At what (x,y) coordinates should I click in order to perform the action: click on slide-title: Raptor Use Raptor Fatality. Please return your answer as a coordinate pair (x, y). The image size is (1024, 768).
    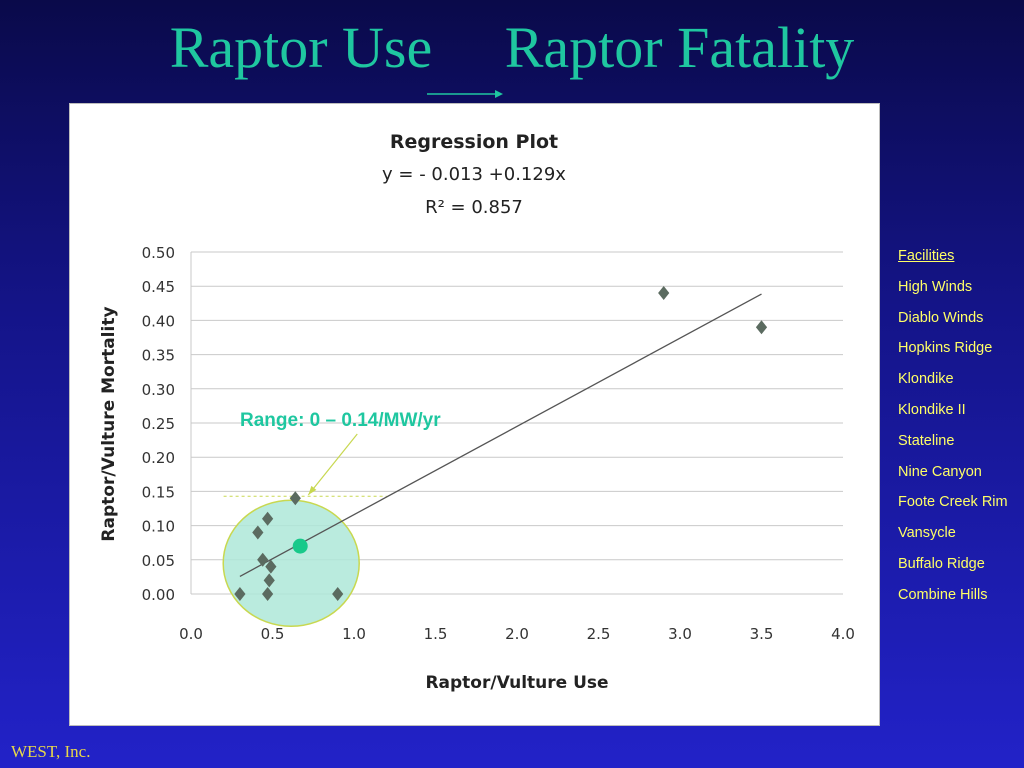
    Looking at the image, I should click on (512, 47).